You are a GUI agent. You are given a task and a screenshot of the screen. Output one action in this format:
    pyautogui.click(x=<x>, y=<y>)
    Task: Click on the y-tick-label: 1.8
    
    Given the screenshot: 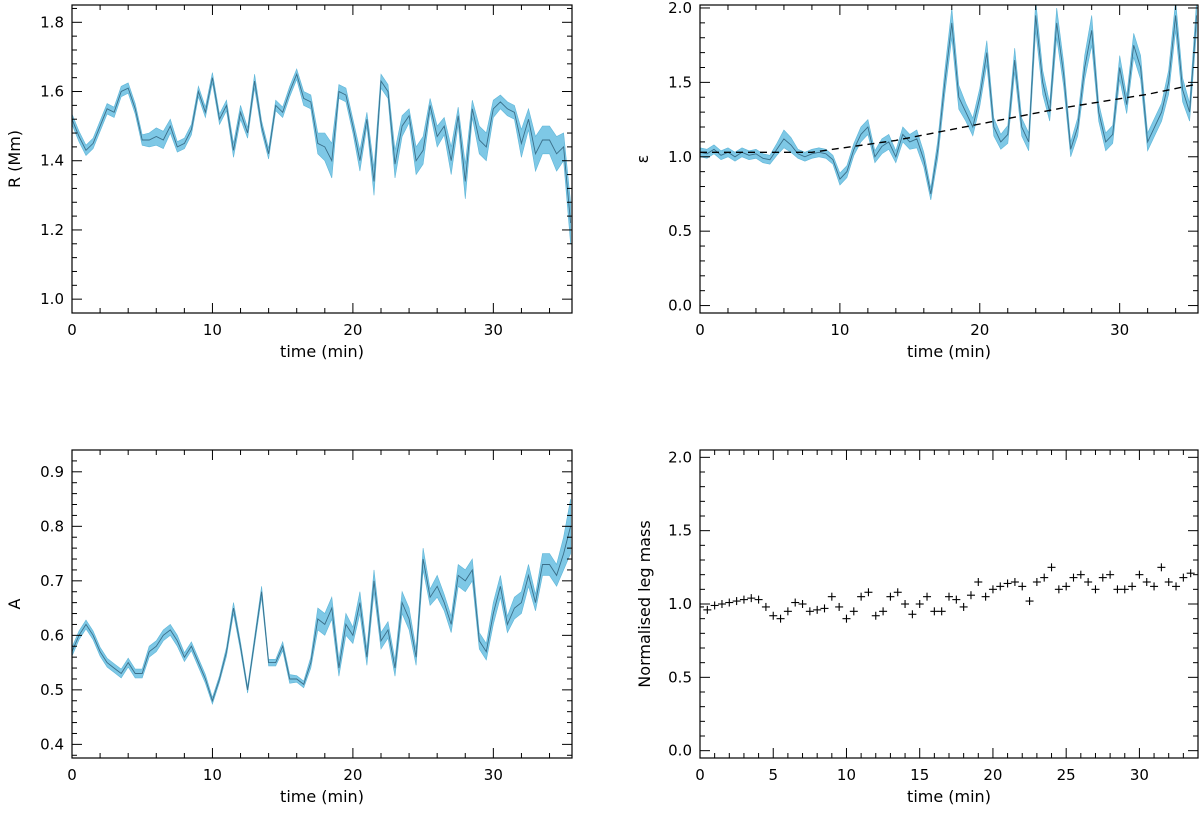 What is the action you would take?
    pyautogui.click(x=52, y=22)
    